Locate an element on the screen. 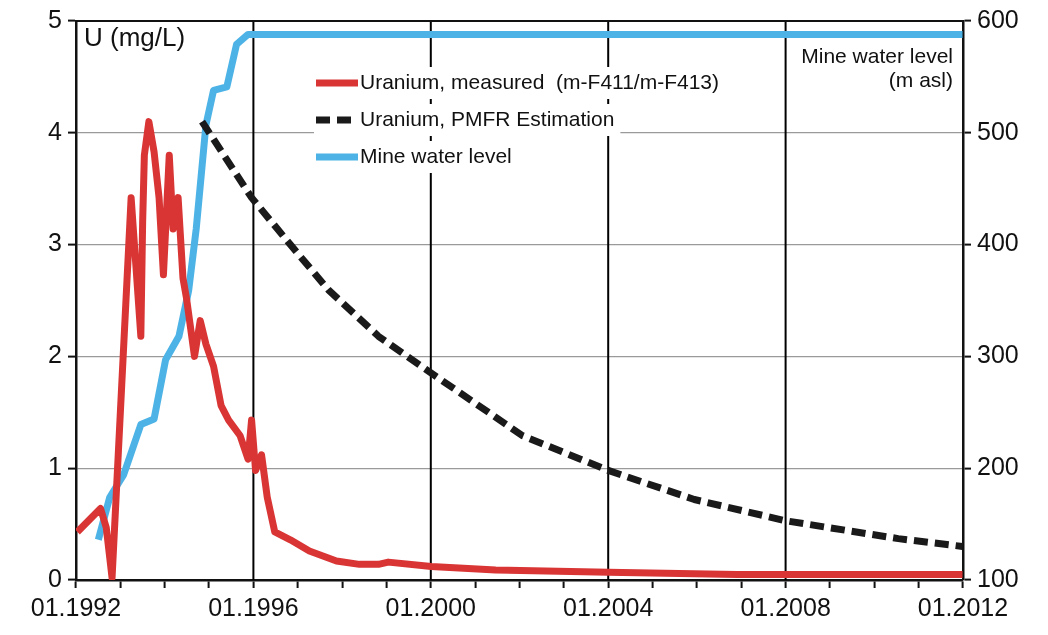 The image size is (1048, 635). x-tick-label: 01.2000 is located at coordinates (430, 606).